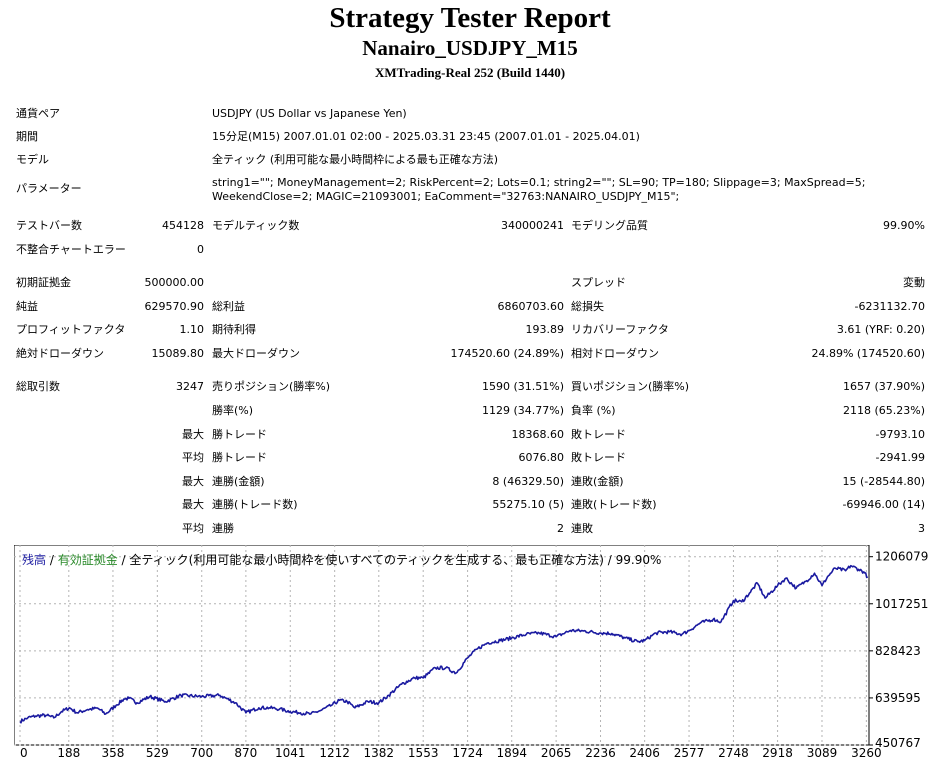 The image size is (940, 761). What do you see at coordinates (889, 306) in the screenshot?
I see `grossloss-value: -6231132.70` at bounding box center [889, 306].